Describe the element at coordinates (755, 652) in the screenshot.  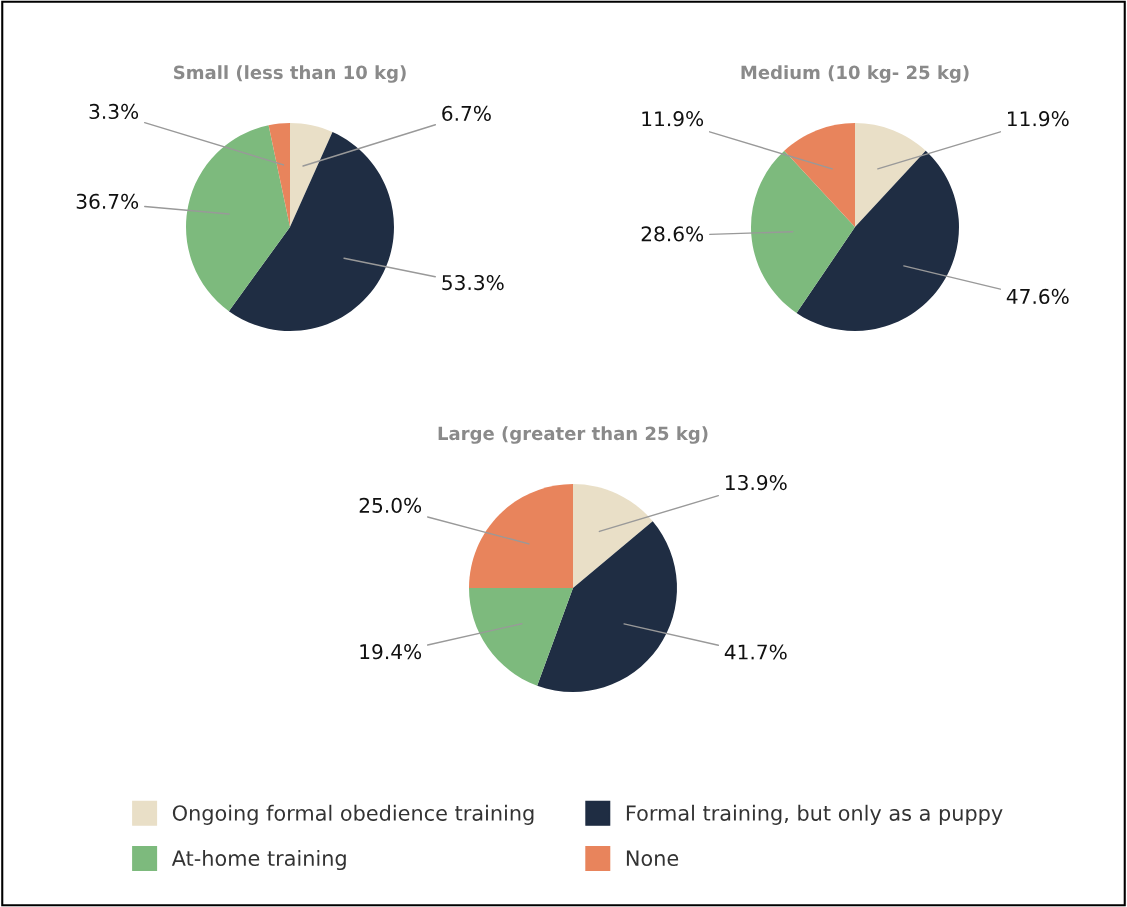
I see `data-label: 41.7%` at that location.